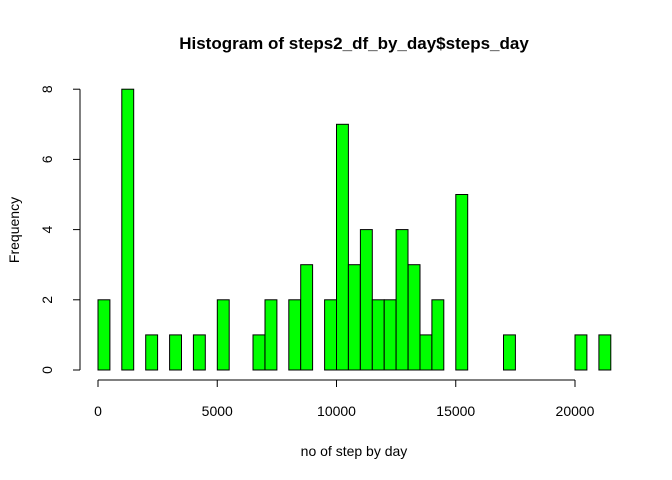 The image size is (672, 480). Describe the element at coordinates (344, 399) in the screenshot. I see `x-axis-ticks: 0 5000 10000 15000 20000` at that location.